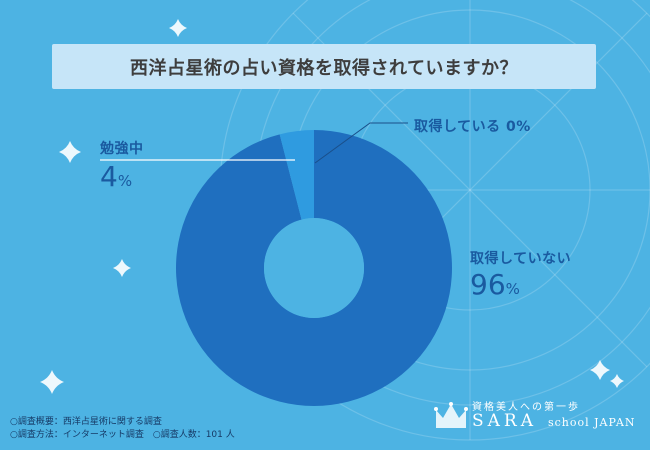 The height and width of the screenshot is (450, 650). I want to click on slice-label-studying-unit: %, so click(125, 181).